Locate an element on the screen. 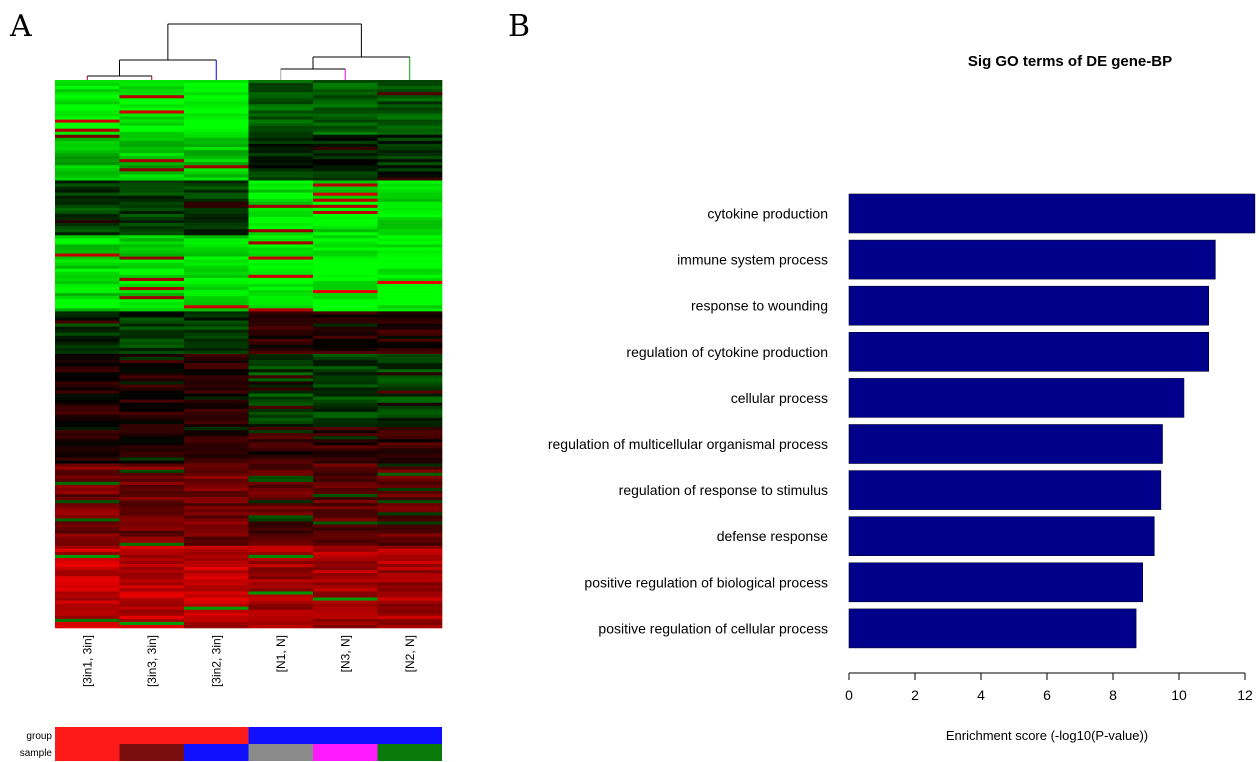 The image size is (1259, 762). column-label: [3in2, 3in] is located at coordinates (216, 661).